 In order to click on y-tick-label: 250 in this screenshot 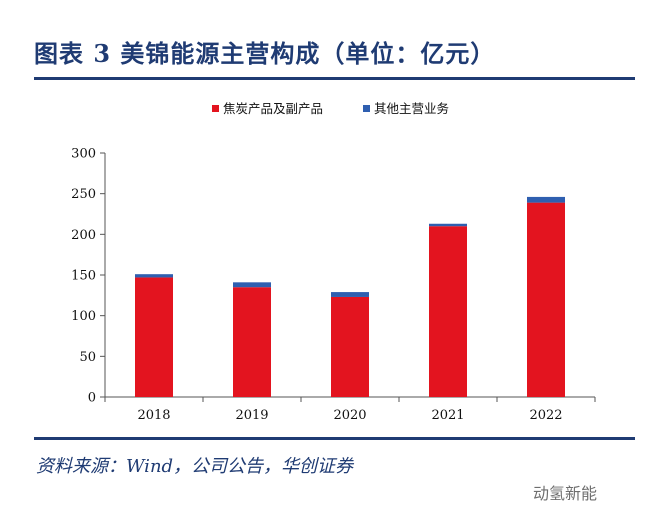, I will do `click(83, 194)`.